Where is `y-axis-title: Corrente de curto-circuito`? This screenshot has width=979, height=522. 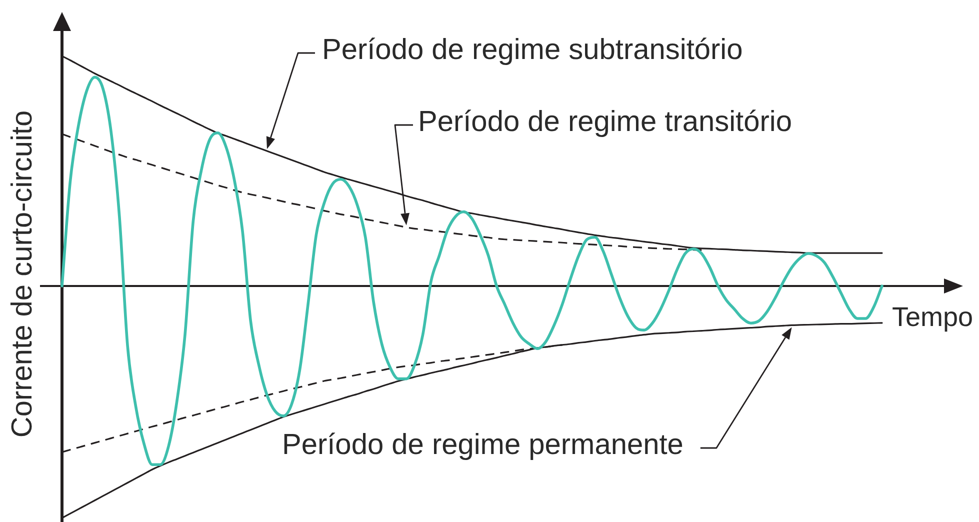
y-axis-title: Corrente de curto-circuito is located at coordinates (23, 274).